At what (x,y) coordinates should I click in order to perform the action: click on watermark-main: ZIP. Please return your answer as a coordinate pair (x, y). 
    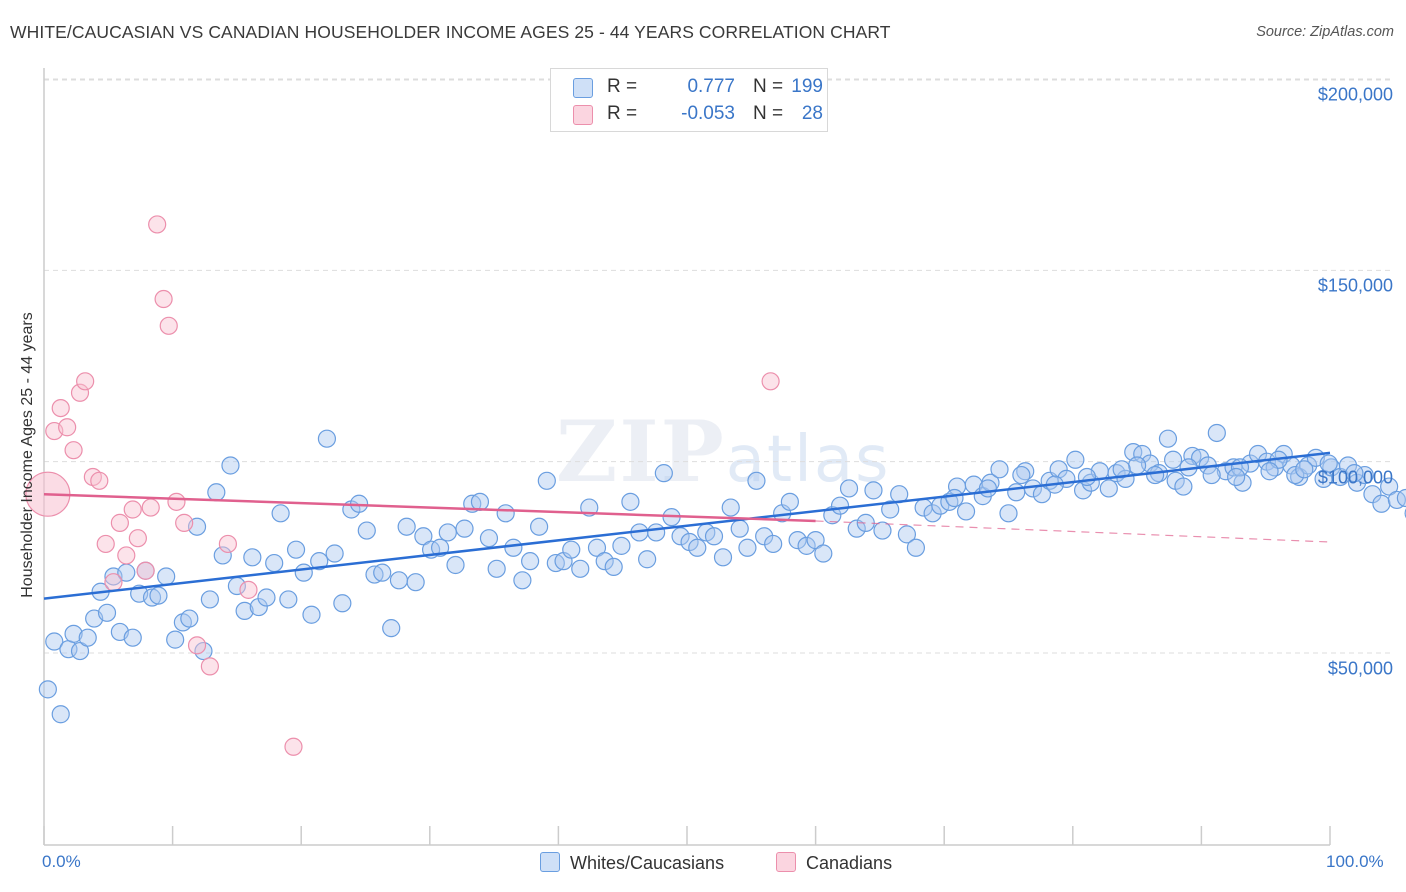
    Looking at the image, I should click on (641, 451).